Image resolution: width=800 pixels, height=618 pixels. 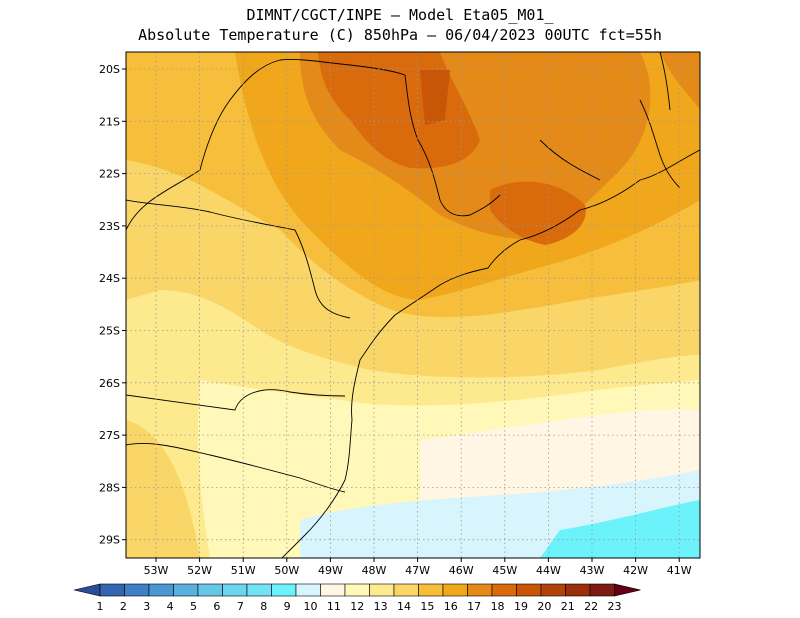 I want to click on colorbar-label: 7, so click(x=240, y=606).